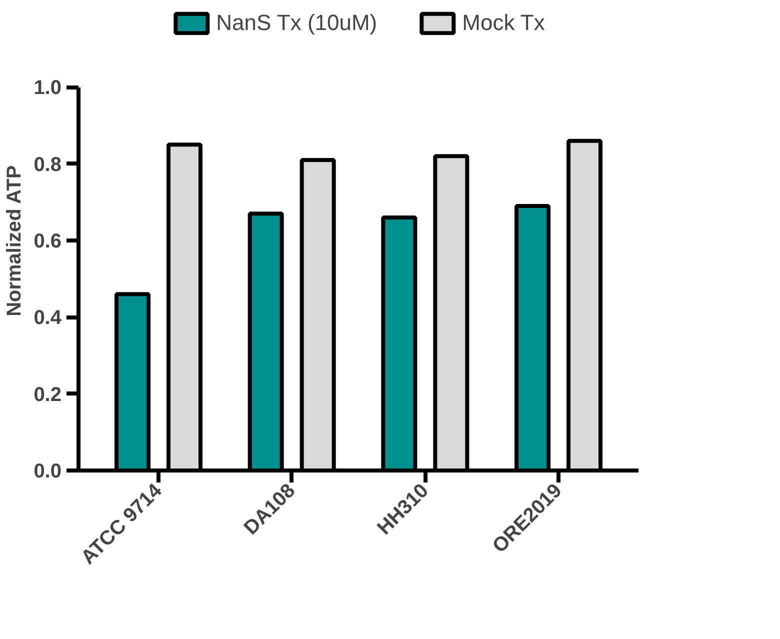 The image size is (780, 639). Describe the element at coordinates (48, 88) in the screenshot. I see `y-tick-label: 1.0` at that location.